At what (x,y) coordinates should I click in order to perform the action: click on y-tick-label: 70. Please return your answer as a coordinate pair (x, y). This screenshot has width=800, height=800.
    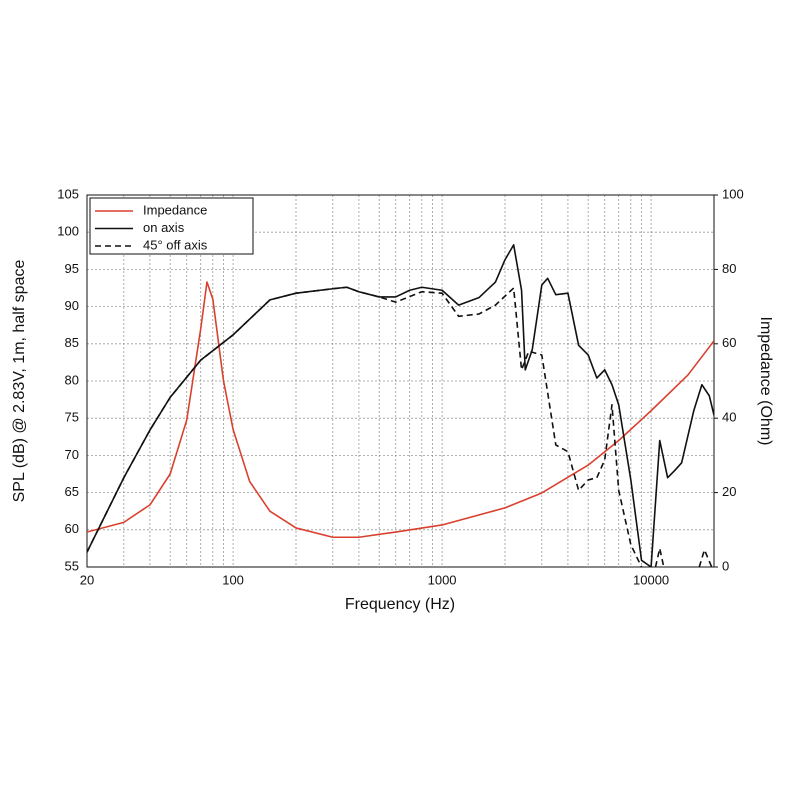
    Looking at the image, I should click on (72, 454).